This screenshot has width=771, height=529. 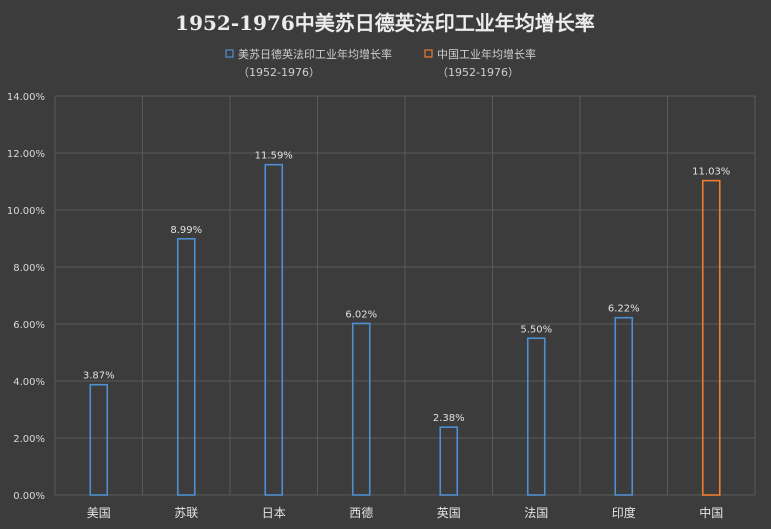 What do you see at coordinates (361, 512) in the screenshot?
I see `x-category-label: 西德` at bounding box center [361, 512].